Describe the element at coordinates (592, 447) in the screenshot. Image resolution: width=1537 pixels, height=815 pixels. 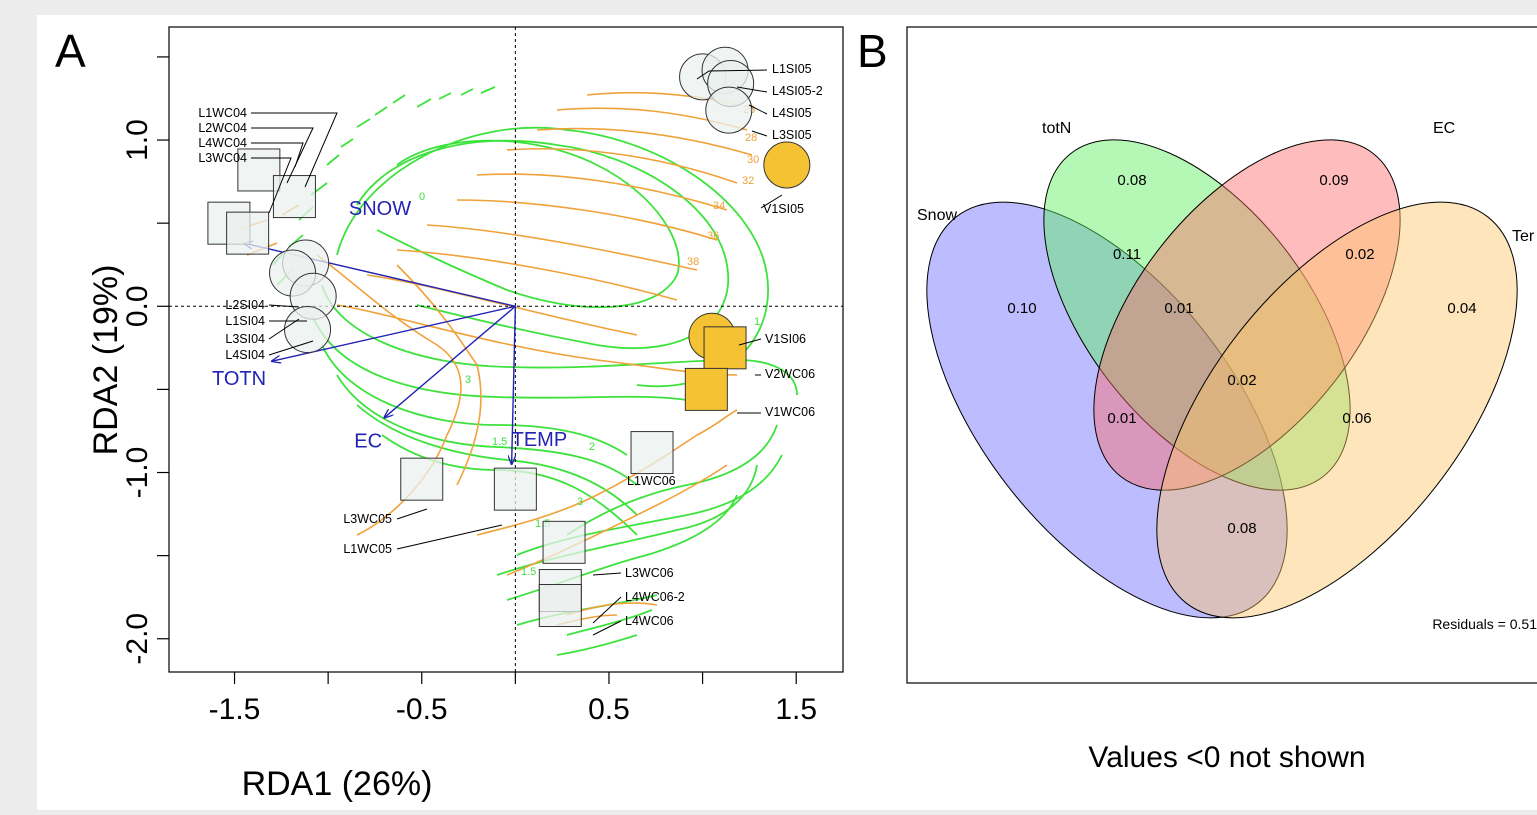
I see `contour-label-green: 2` at that location.